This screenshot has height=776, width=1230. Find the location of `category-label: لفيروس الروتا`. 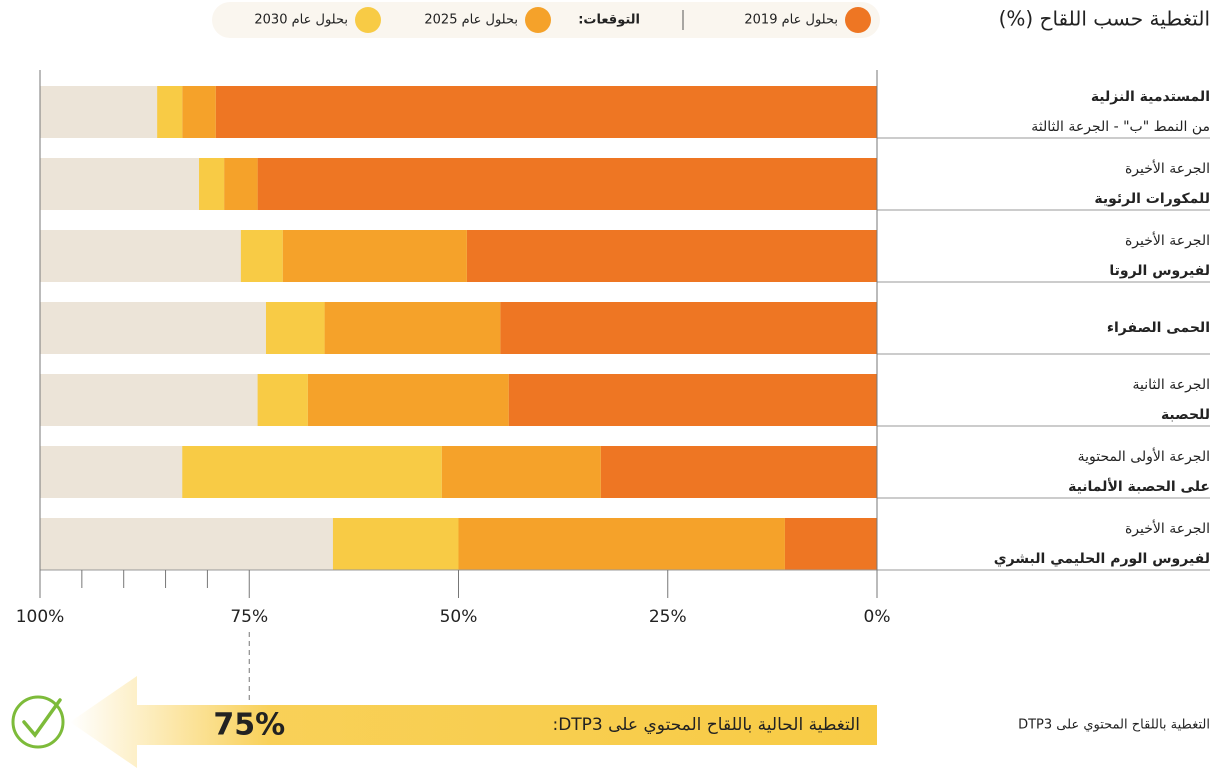

category-label: لفيروس الروتا is located at coordinates (1159, 271).